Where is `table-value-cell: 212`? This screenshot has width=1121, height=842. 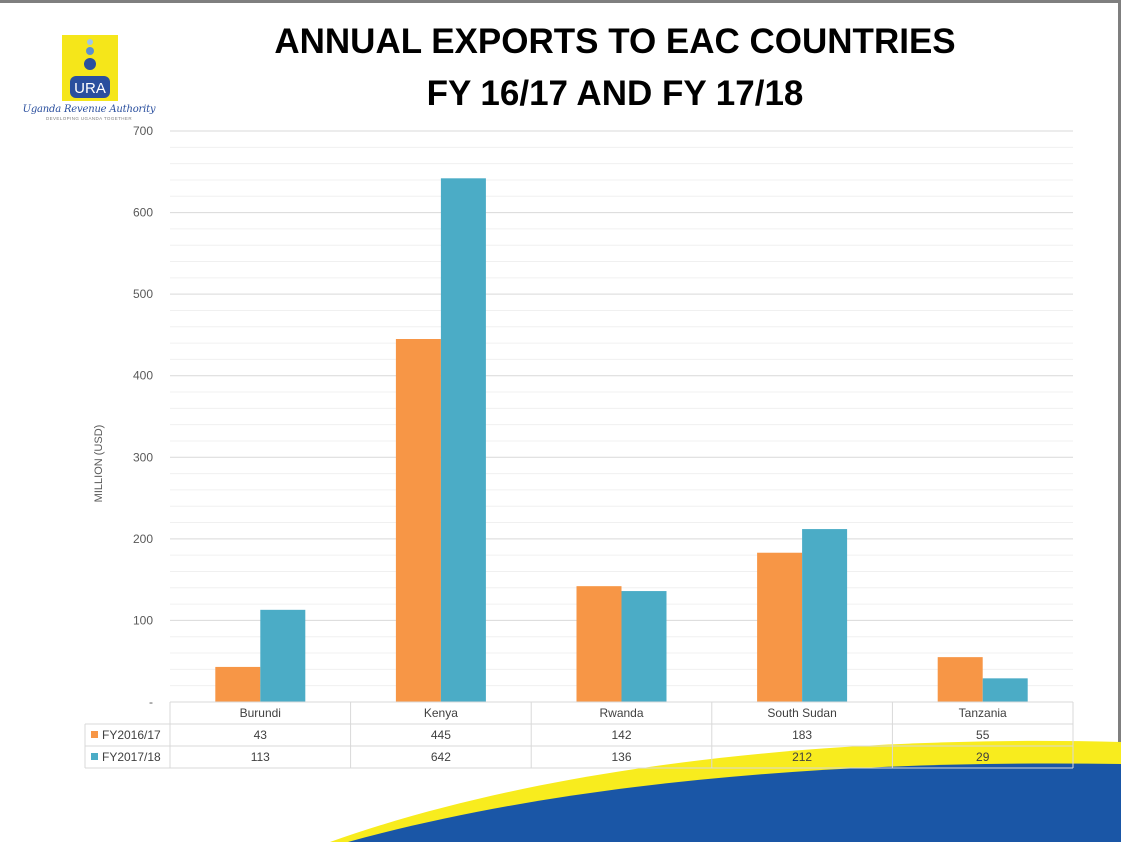 table-value-cell: 212 is located at coordinates (802, 757).